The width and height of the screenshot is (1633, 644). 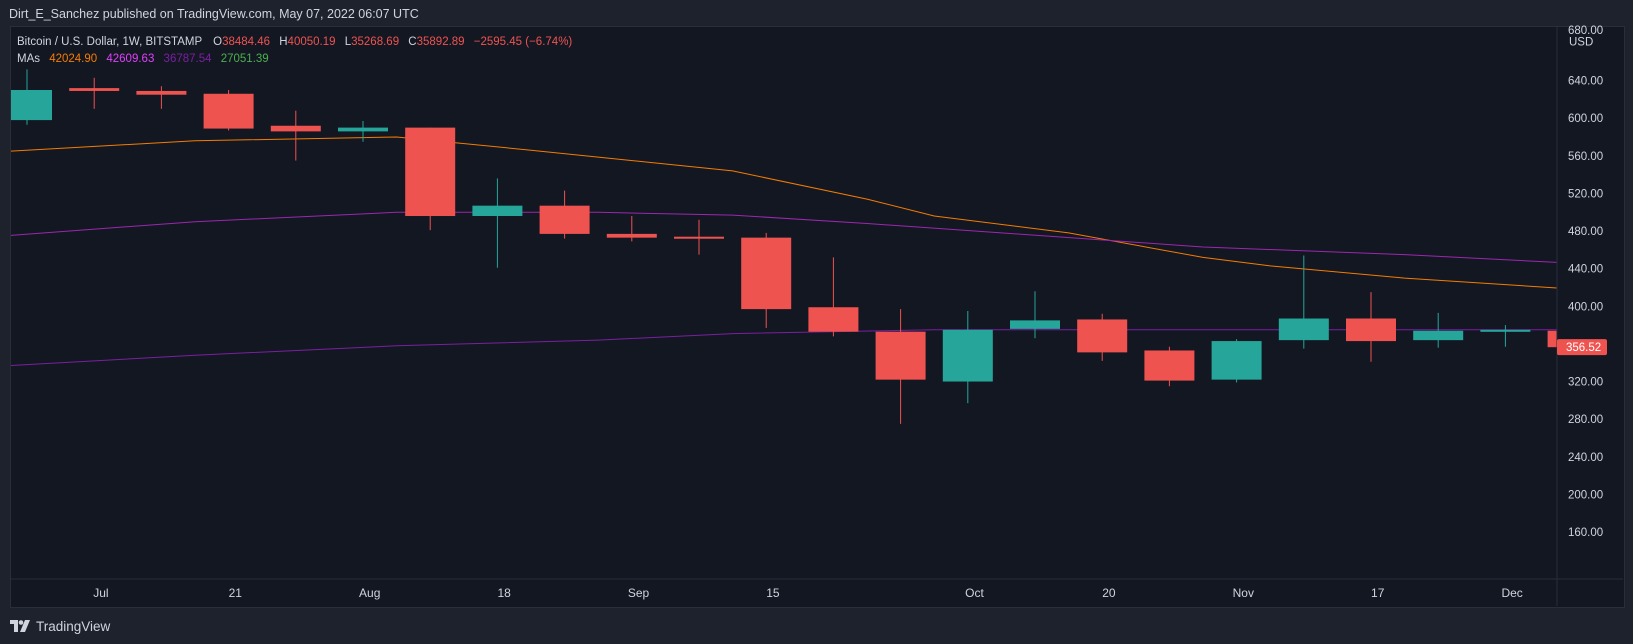 I want to click on change-value: −2595.45 (−6.74%), so click(x=523, y=42).